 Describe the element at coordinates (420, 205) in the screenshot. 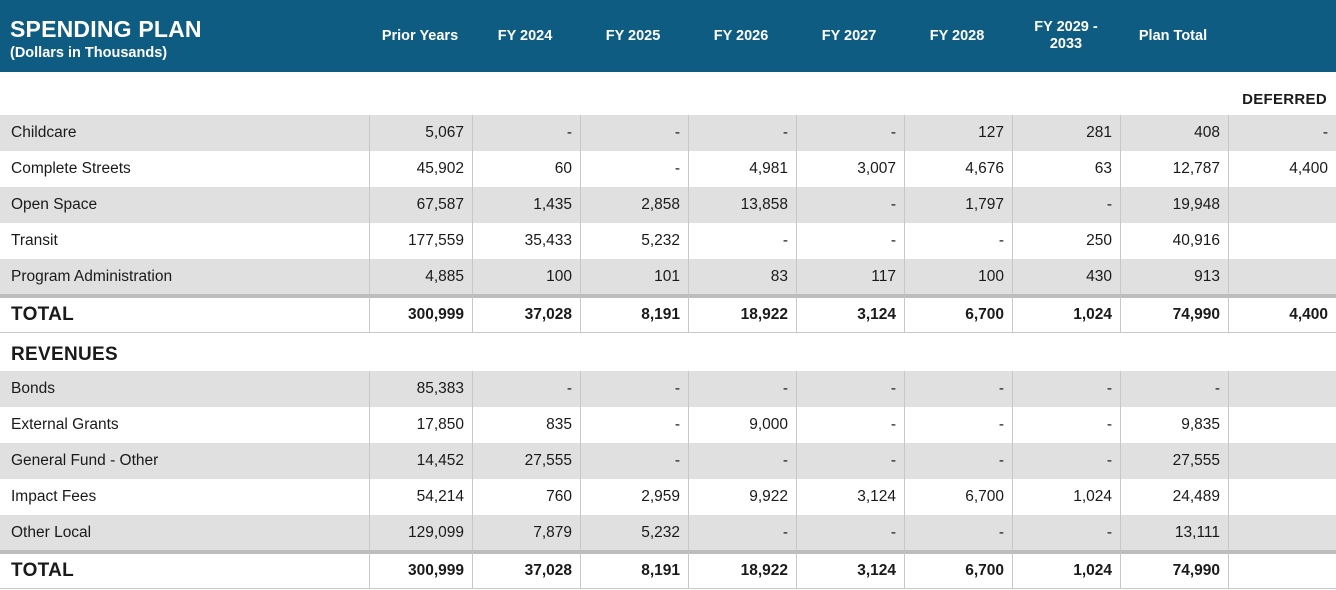

I see `table-cell: 67,587` at that location.